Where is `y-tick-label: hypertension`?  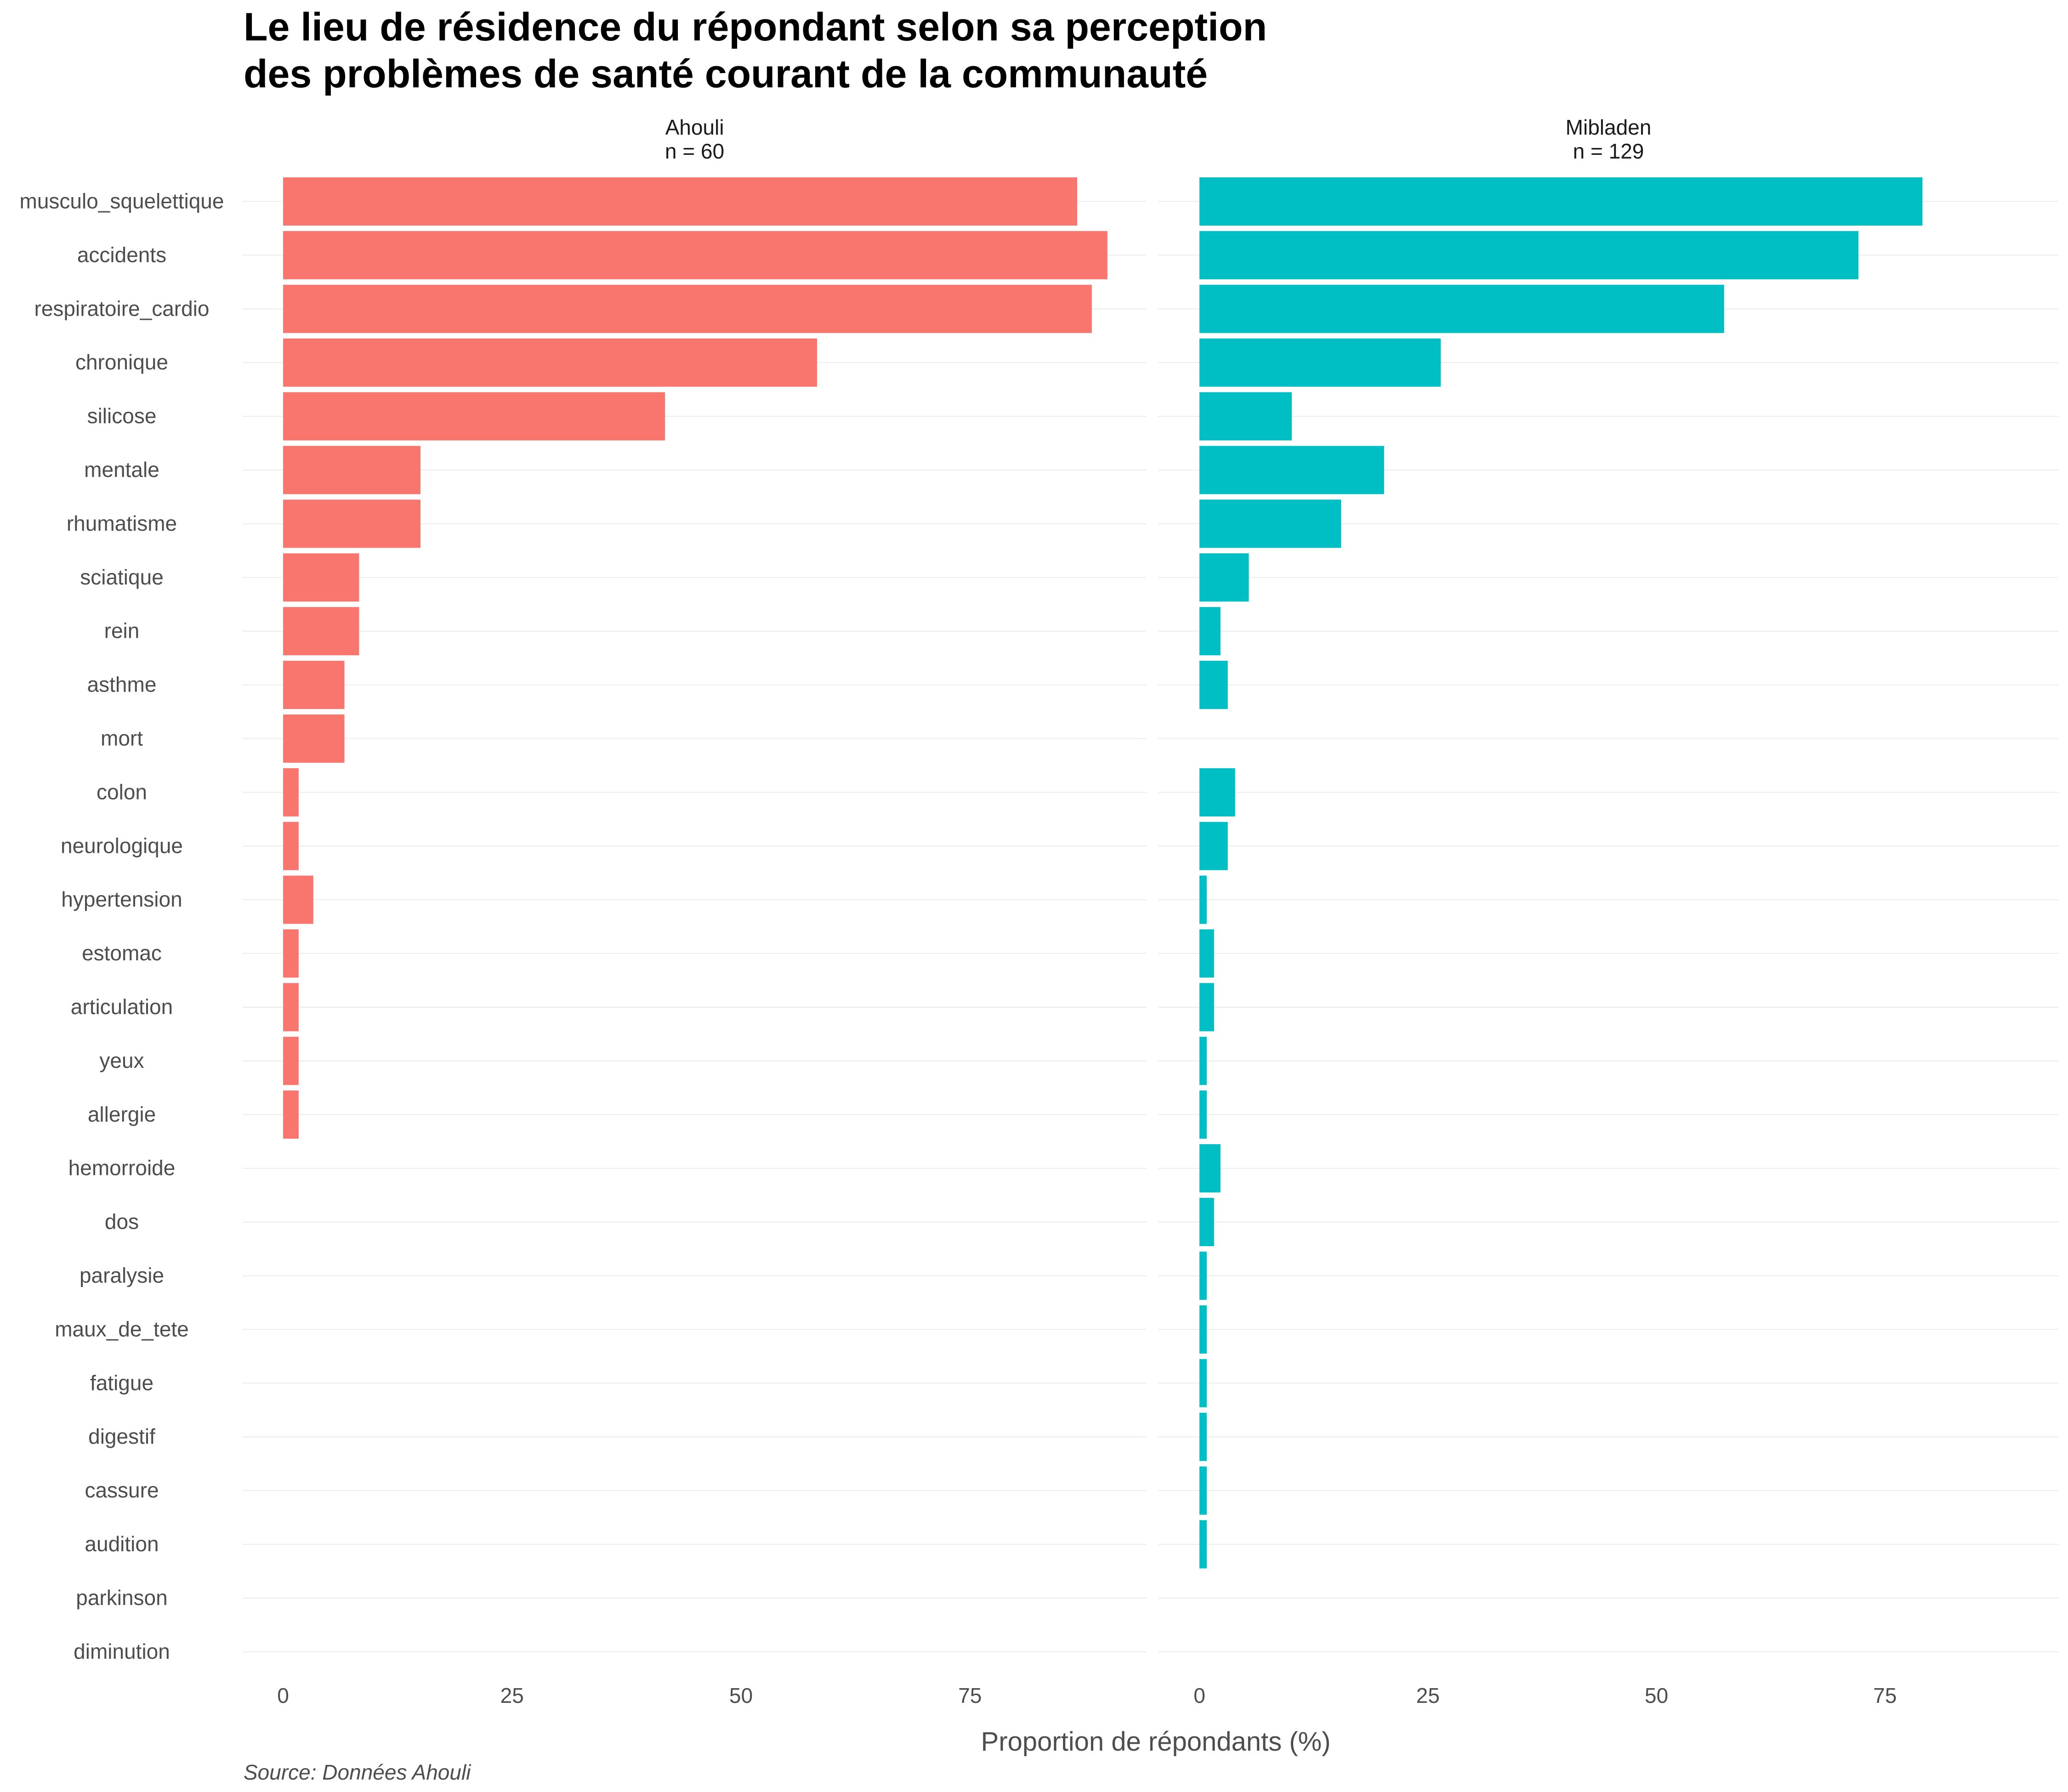
y-tick-label: hypertension is located at coordinates (121, 899).